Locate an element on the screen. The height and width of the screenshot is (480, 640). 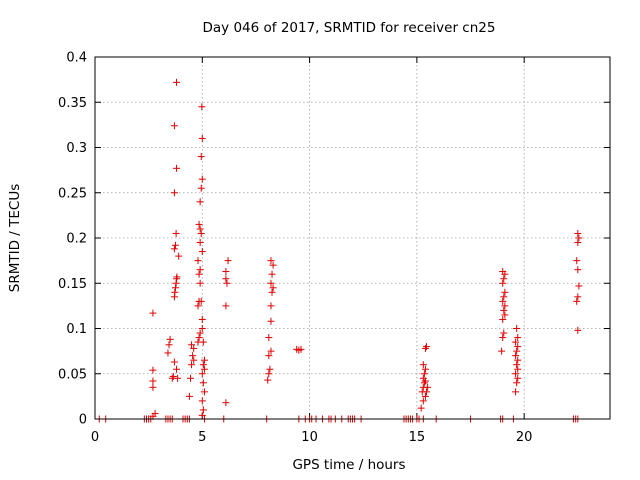
y-tick-label: 0.15 is located at coordinates (72, 284).